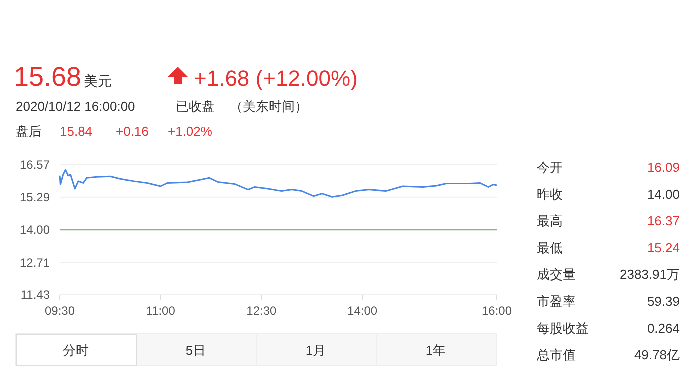 This screenshot has width=700, height=377. Describe the element at coordinates (48, 77) in the screenshot. I see `text: 15.68` at that location.